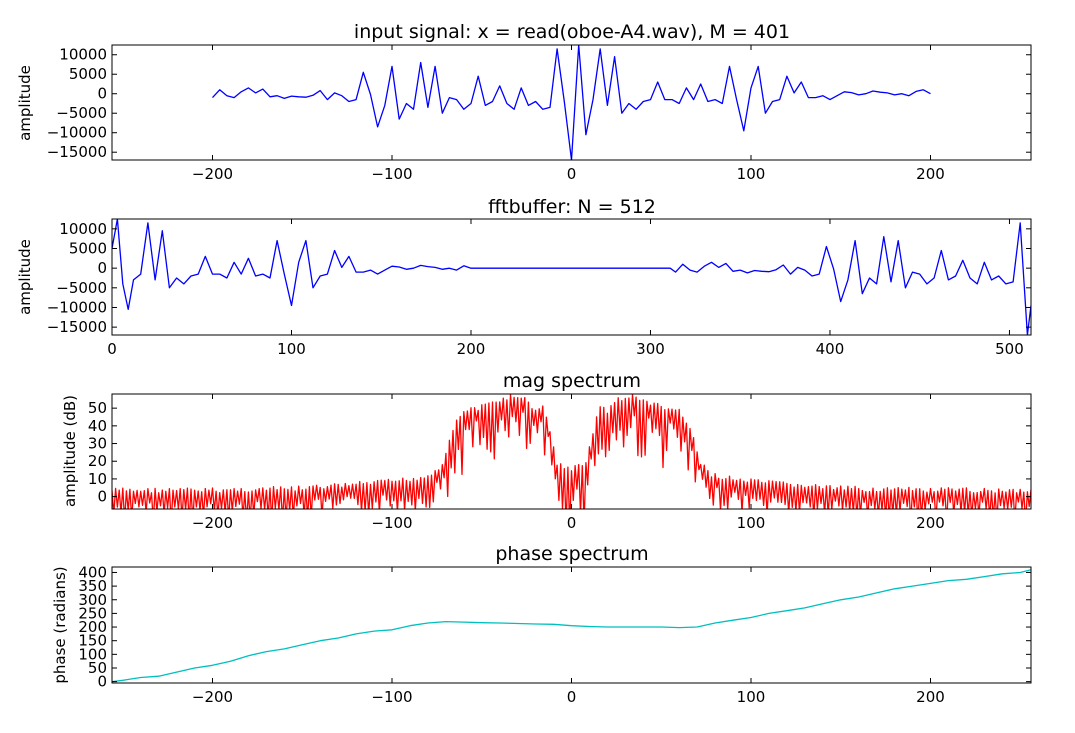 Image resolution: width=1075 pixels, height=733 pixels. Describe the element at coordinates (97, 479) in the screenshot. I see `y-tick-label: 10` at that location.